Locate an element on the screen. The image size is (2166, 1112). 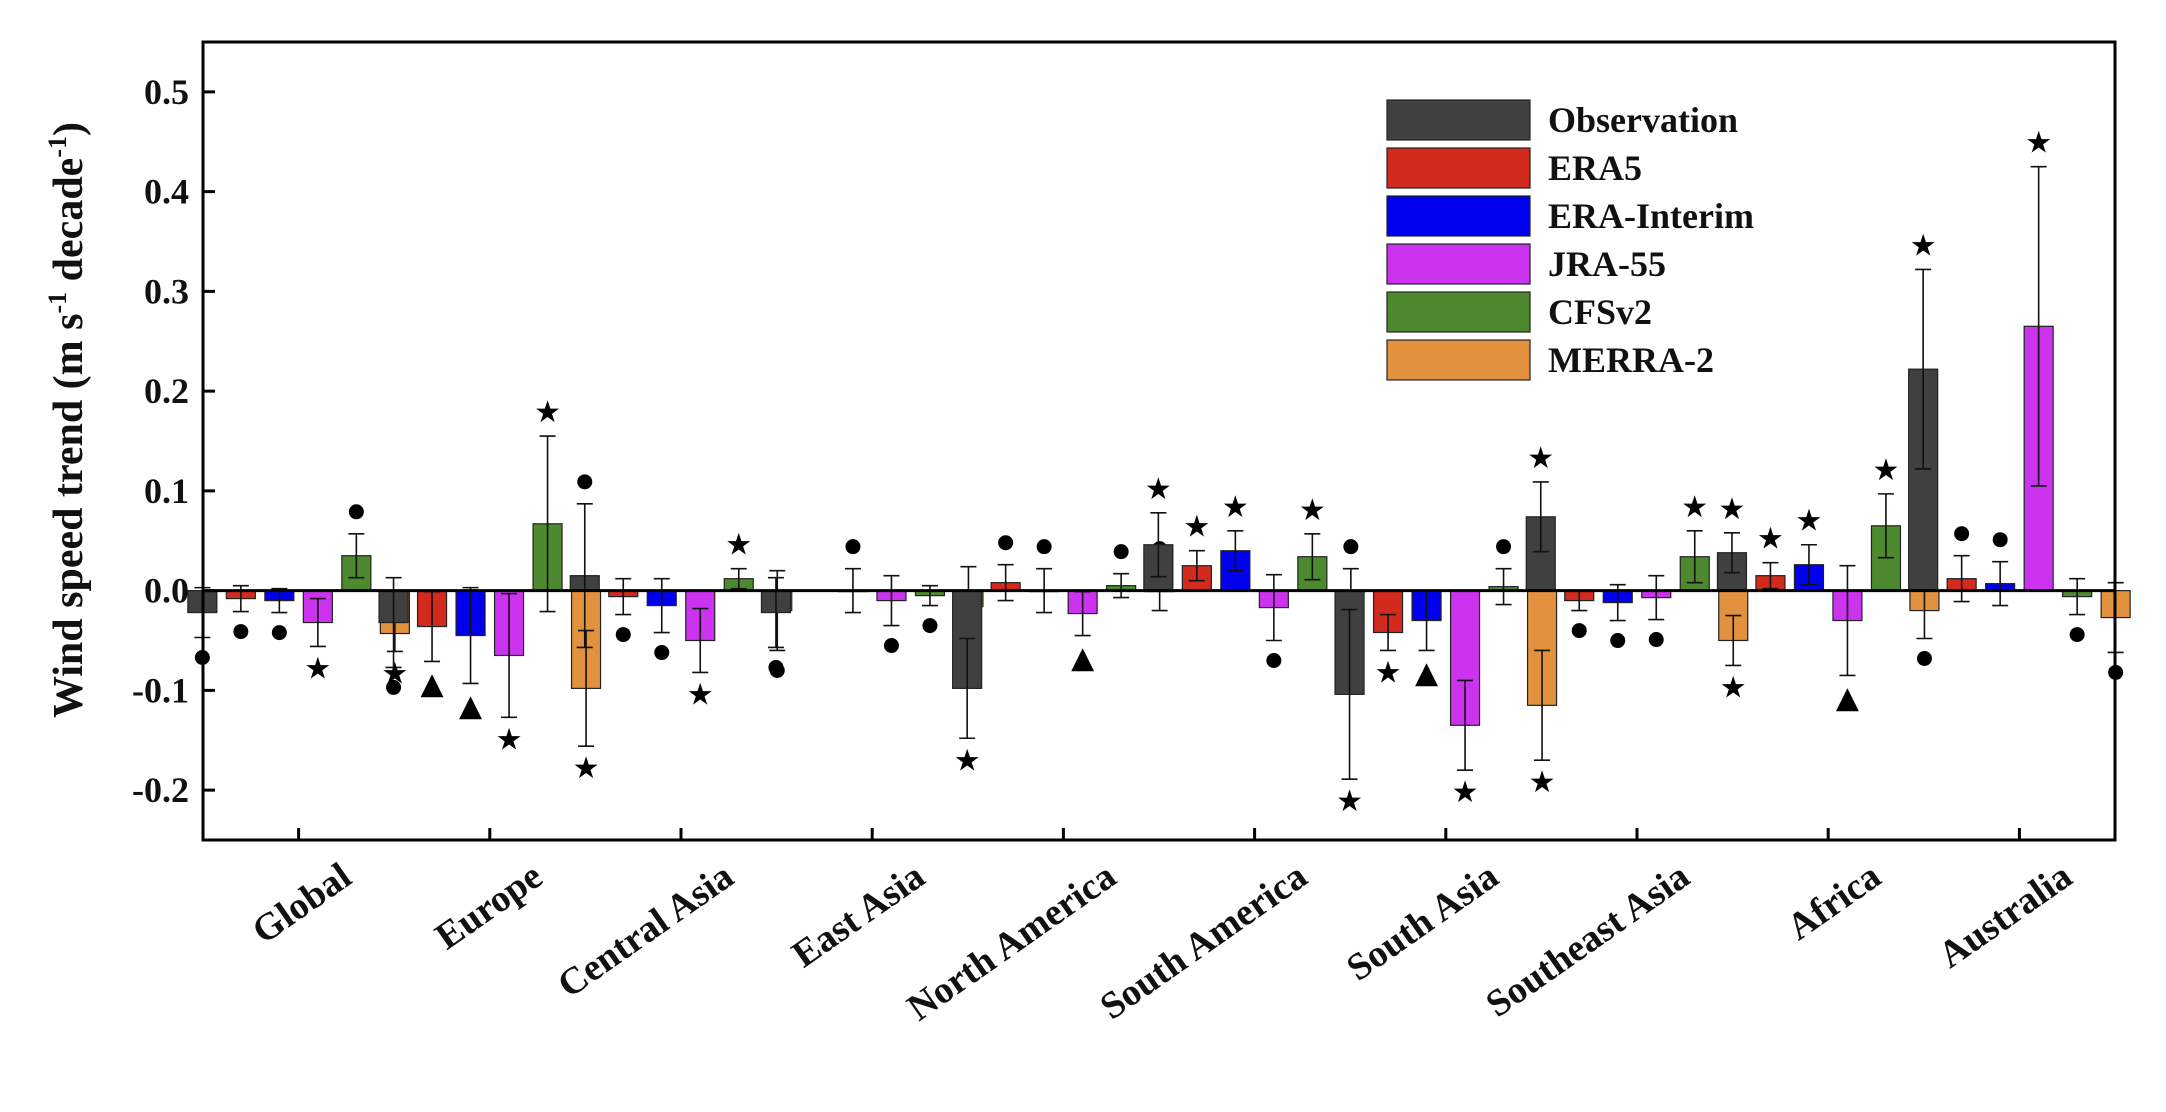
x-tick-label: North America is located at coordinates (1012, 942).